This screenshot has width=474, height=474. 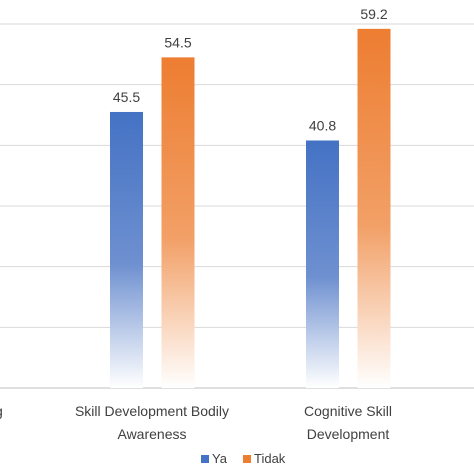 What do you see at coordinates (348, 411) in the screenshot?
I see `category-label: Cognitive Skill` at bounding box center [348, 411].